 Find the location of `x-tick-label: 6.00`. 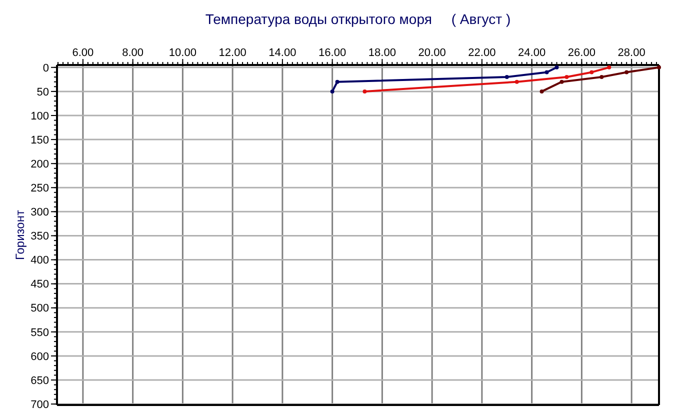

x-tick-label: 6.00 is located at coordinates (83, 53).